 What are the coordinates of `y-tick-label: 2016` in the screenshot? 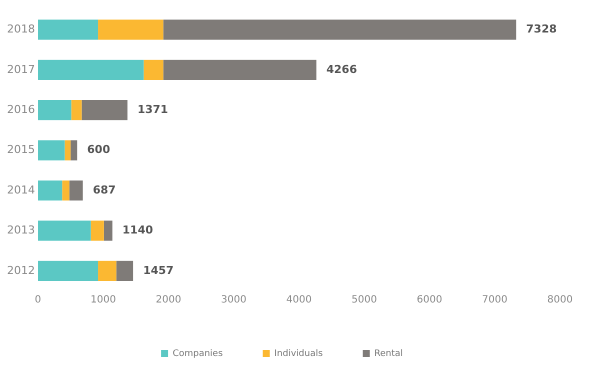 It's located at (20, 109).